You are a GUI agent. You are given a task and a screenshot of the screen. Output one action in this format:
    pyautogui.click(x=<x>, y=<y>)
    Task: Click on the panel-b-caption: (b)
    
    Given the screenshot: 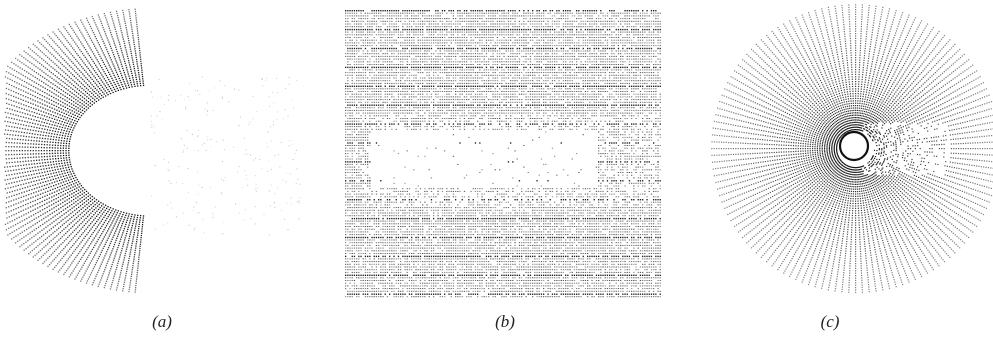 What is the action you would take?
    pyautogui.click(x=505, y=321)
    